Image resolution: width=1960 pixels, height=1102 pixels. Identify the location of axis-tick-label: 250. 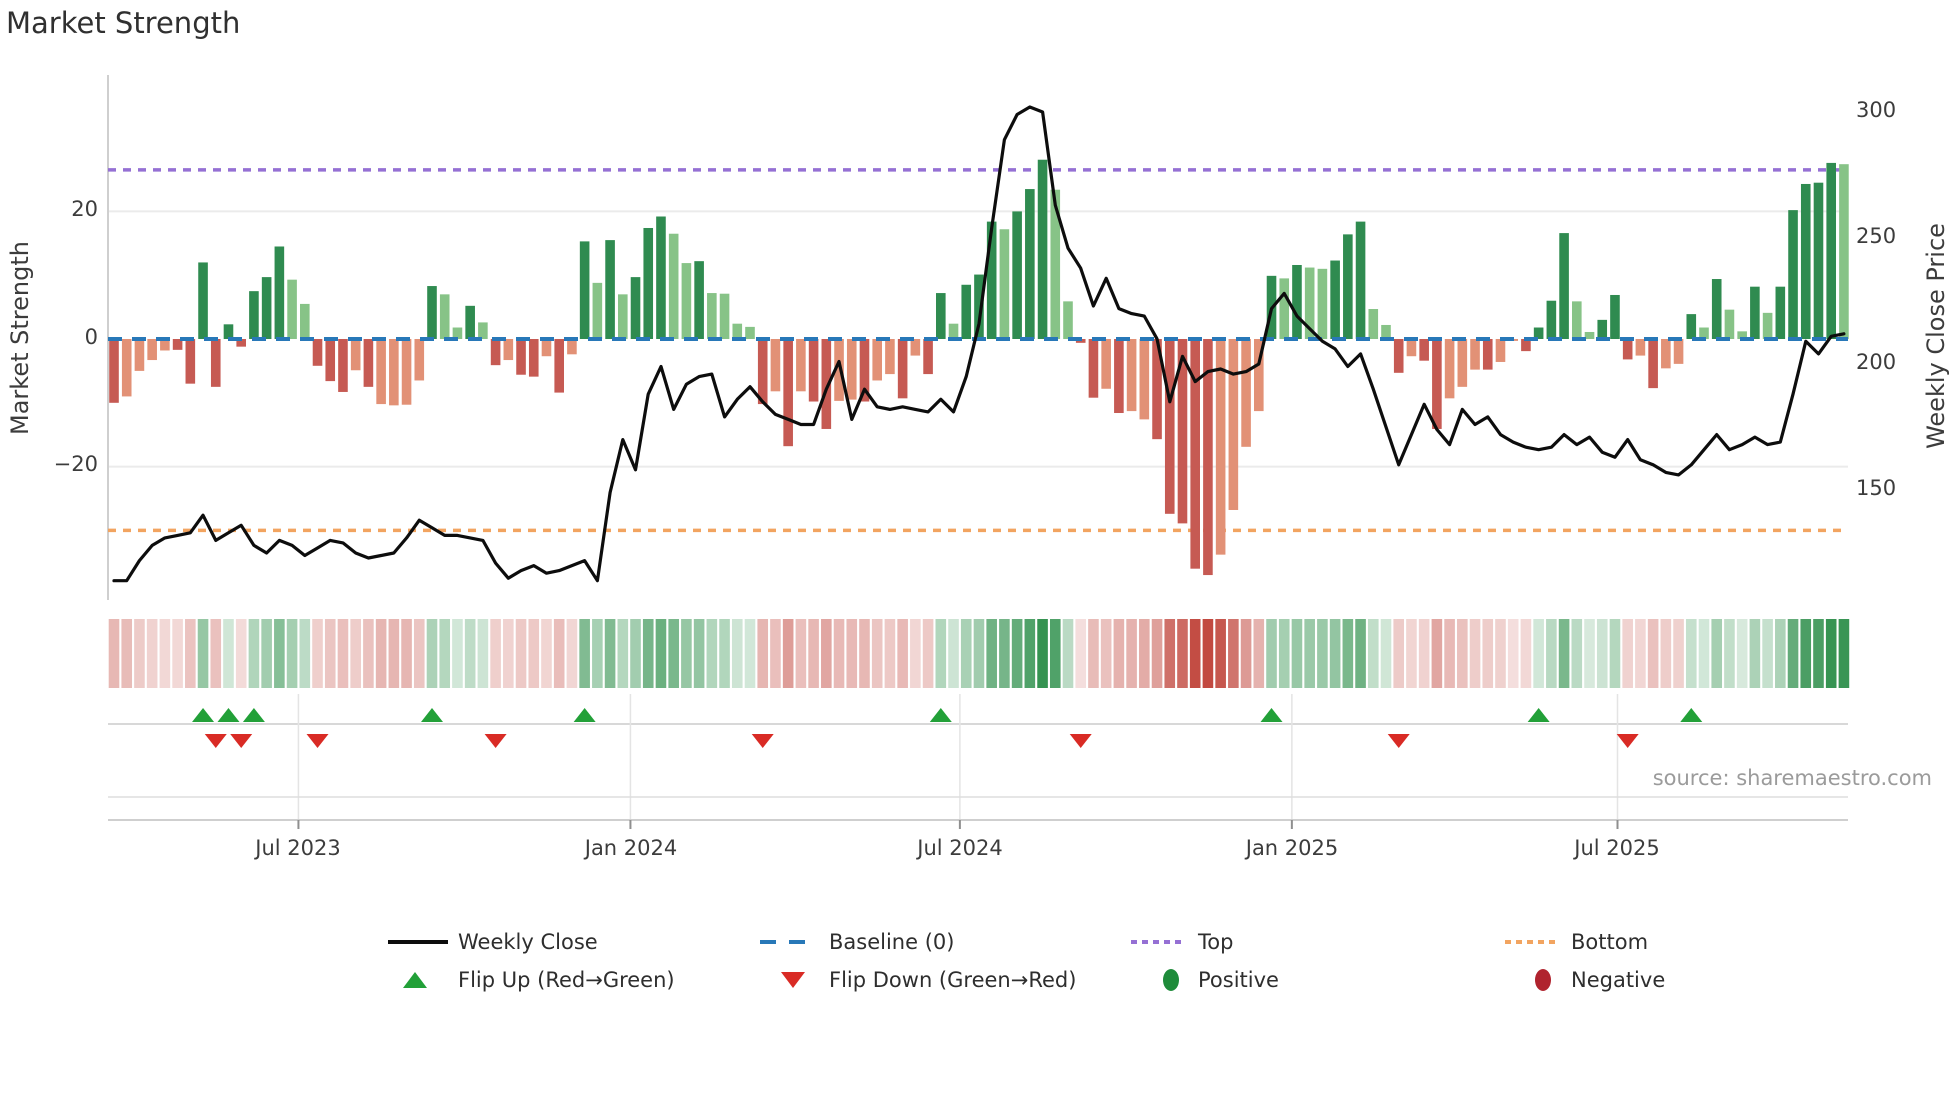
(1876, 236).